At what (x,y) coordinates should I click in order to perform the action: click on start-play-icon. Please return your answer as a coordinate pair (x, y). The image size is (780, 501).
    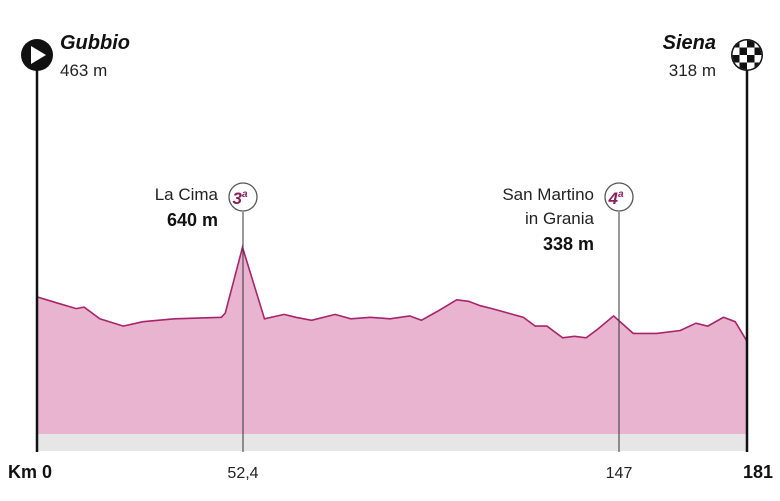
    Looking at the image, I should click on (37, 55).